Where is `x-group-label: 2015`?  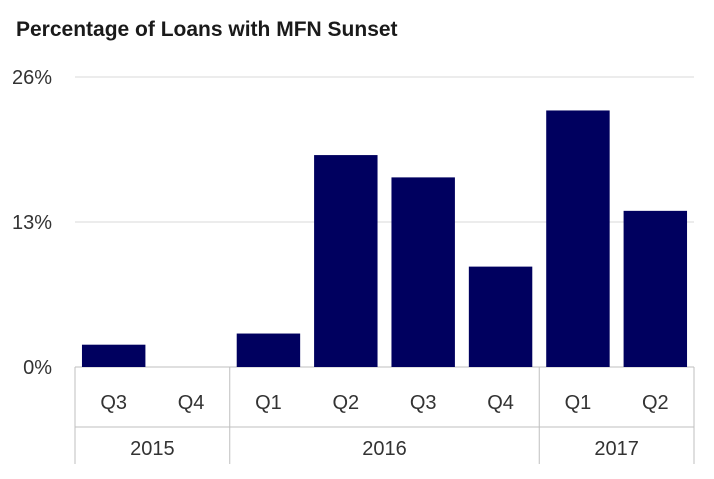 x-group-label: 2015 is located at coordinates (152, 449).